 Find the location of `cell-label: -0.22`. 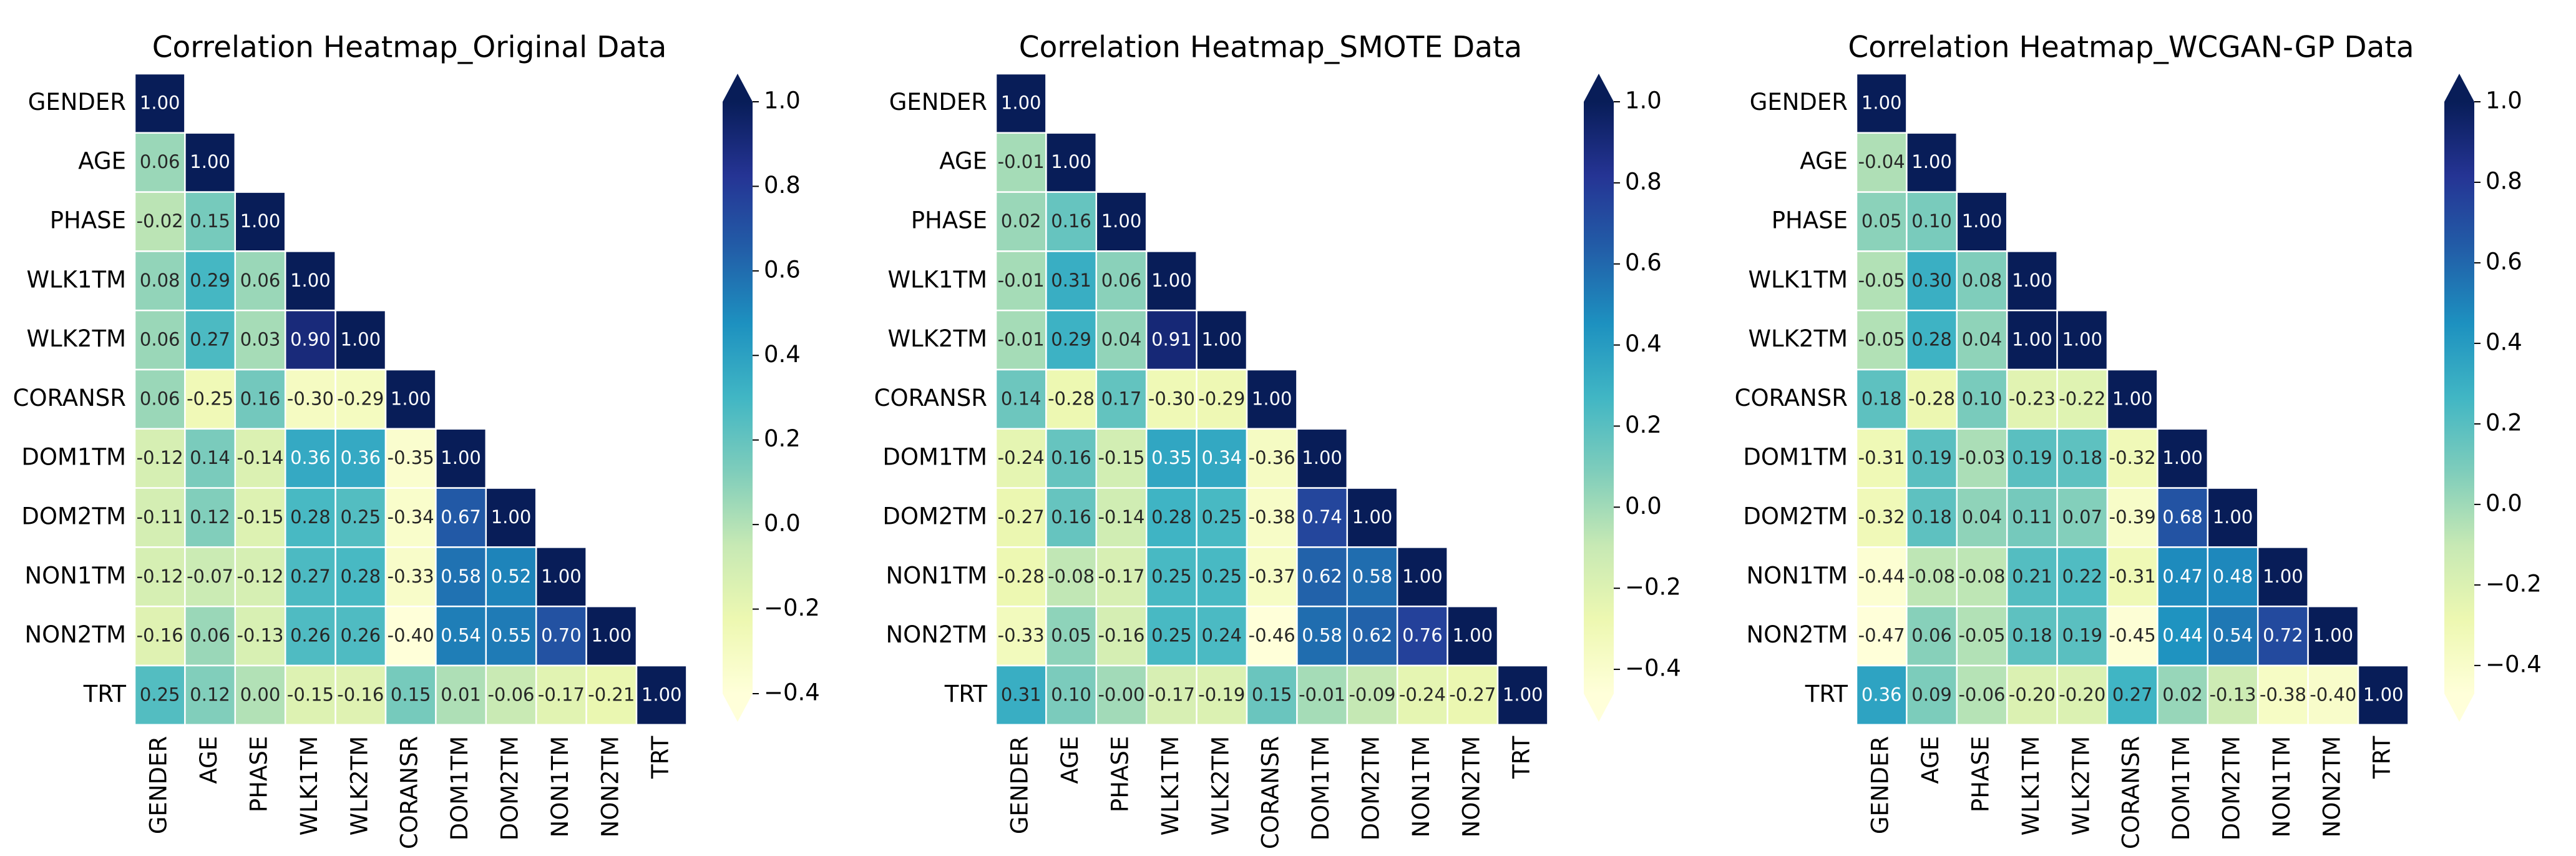

cell-label: -0.22 is located at coordinates (2082, 398).